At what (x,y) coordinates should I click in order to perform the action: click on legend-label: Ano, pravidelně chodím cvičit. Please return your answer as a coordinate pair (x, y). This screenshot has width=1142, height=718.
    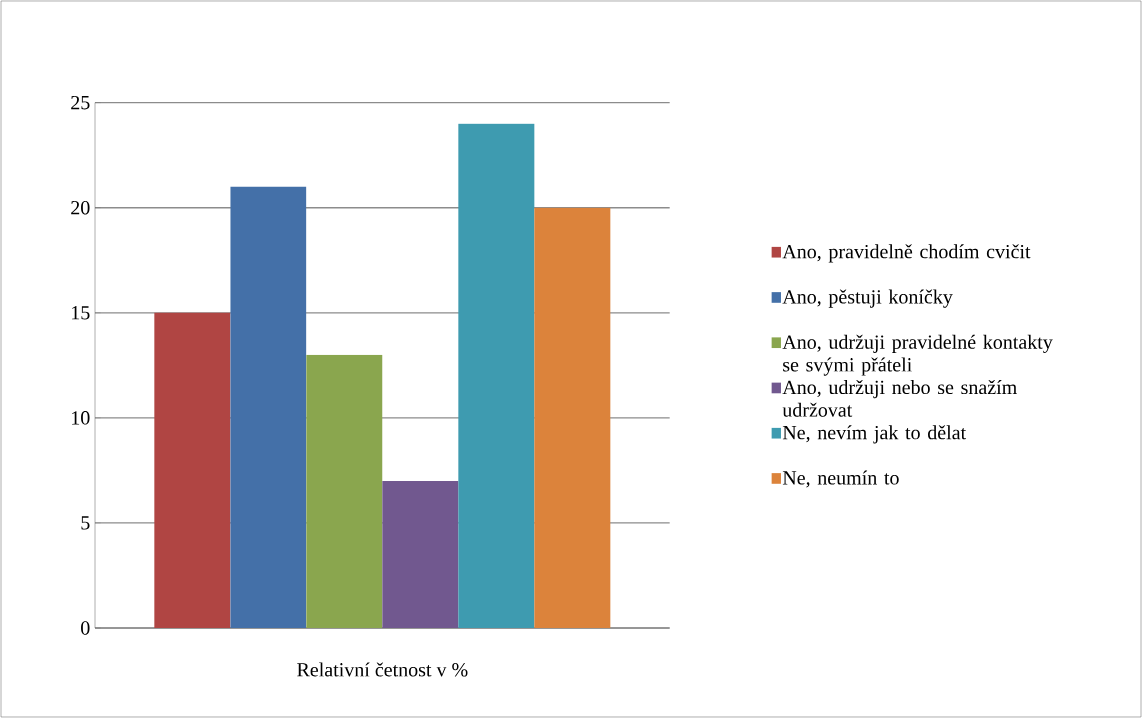
    Looking at the image, I should click on (906, 253).